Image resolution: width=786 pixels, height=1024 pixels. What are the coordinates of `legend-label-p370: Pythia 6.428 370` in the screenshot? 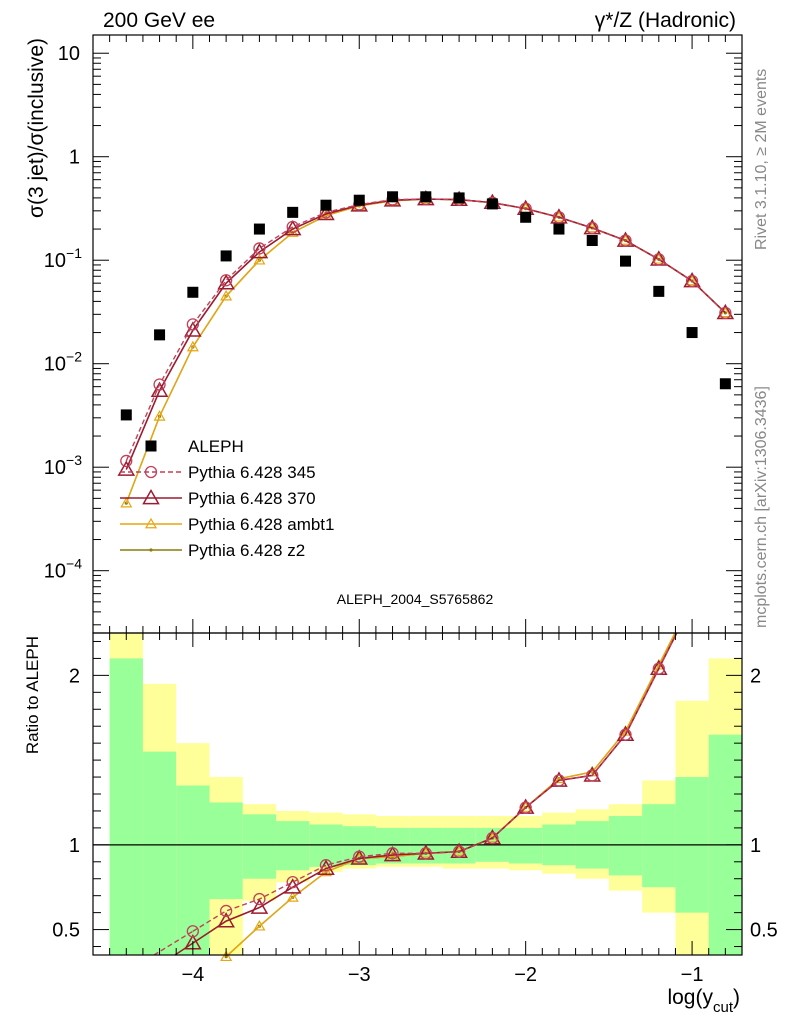 It's located at (252, 498).